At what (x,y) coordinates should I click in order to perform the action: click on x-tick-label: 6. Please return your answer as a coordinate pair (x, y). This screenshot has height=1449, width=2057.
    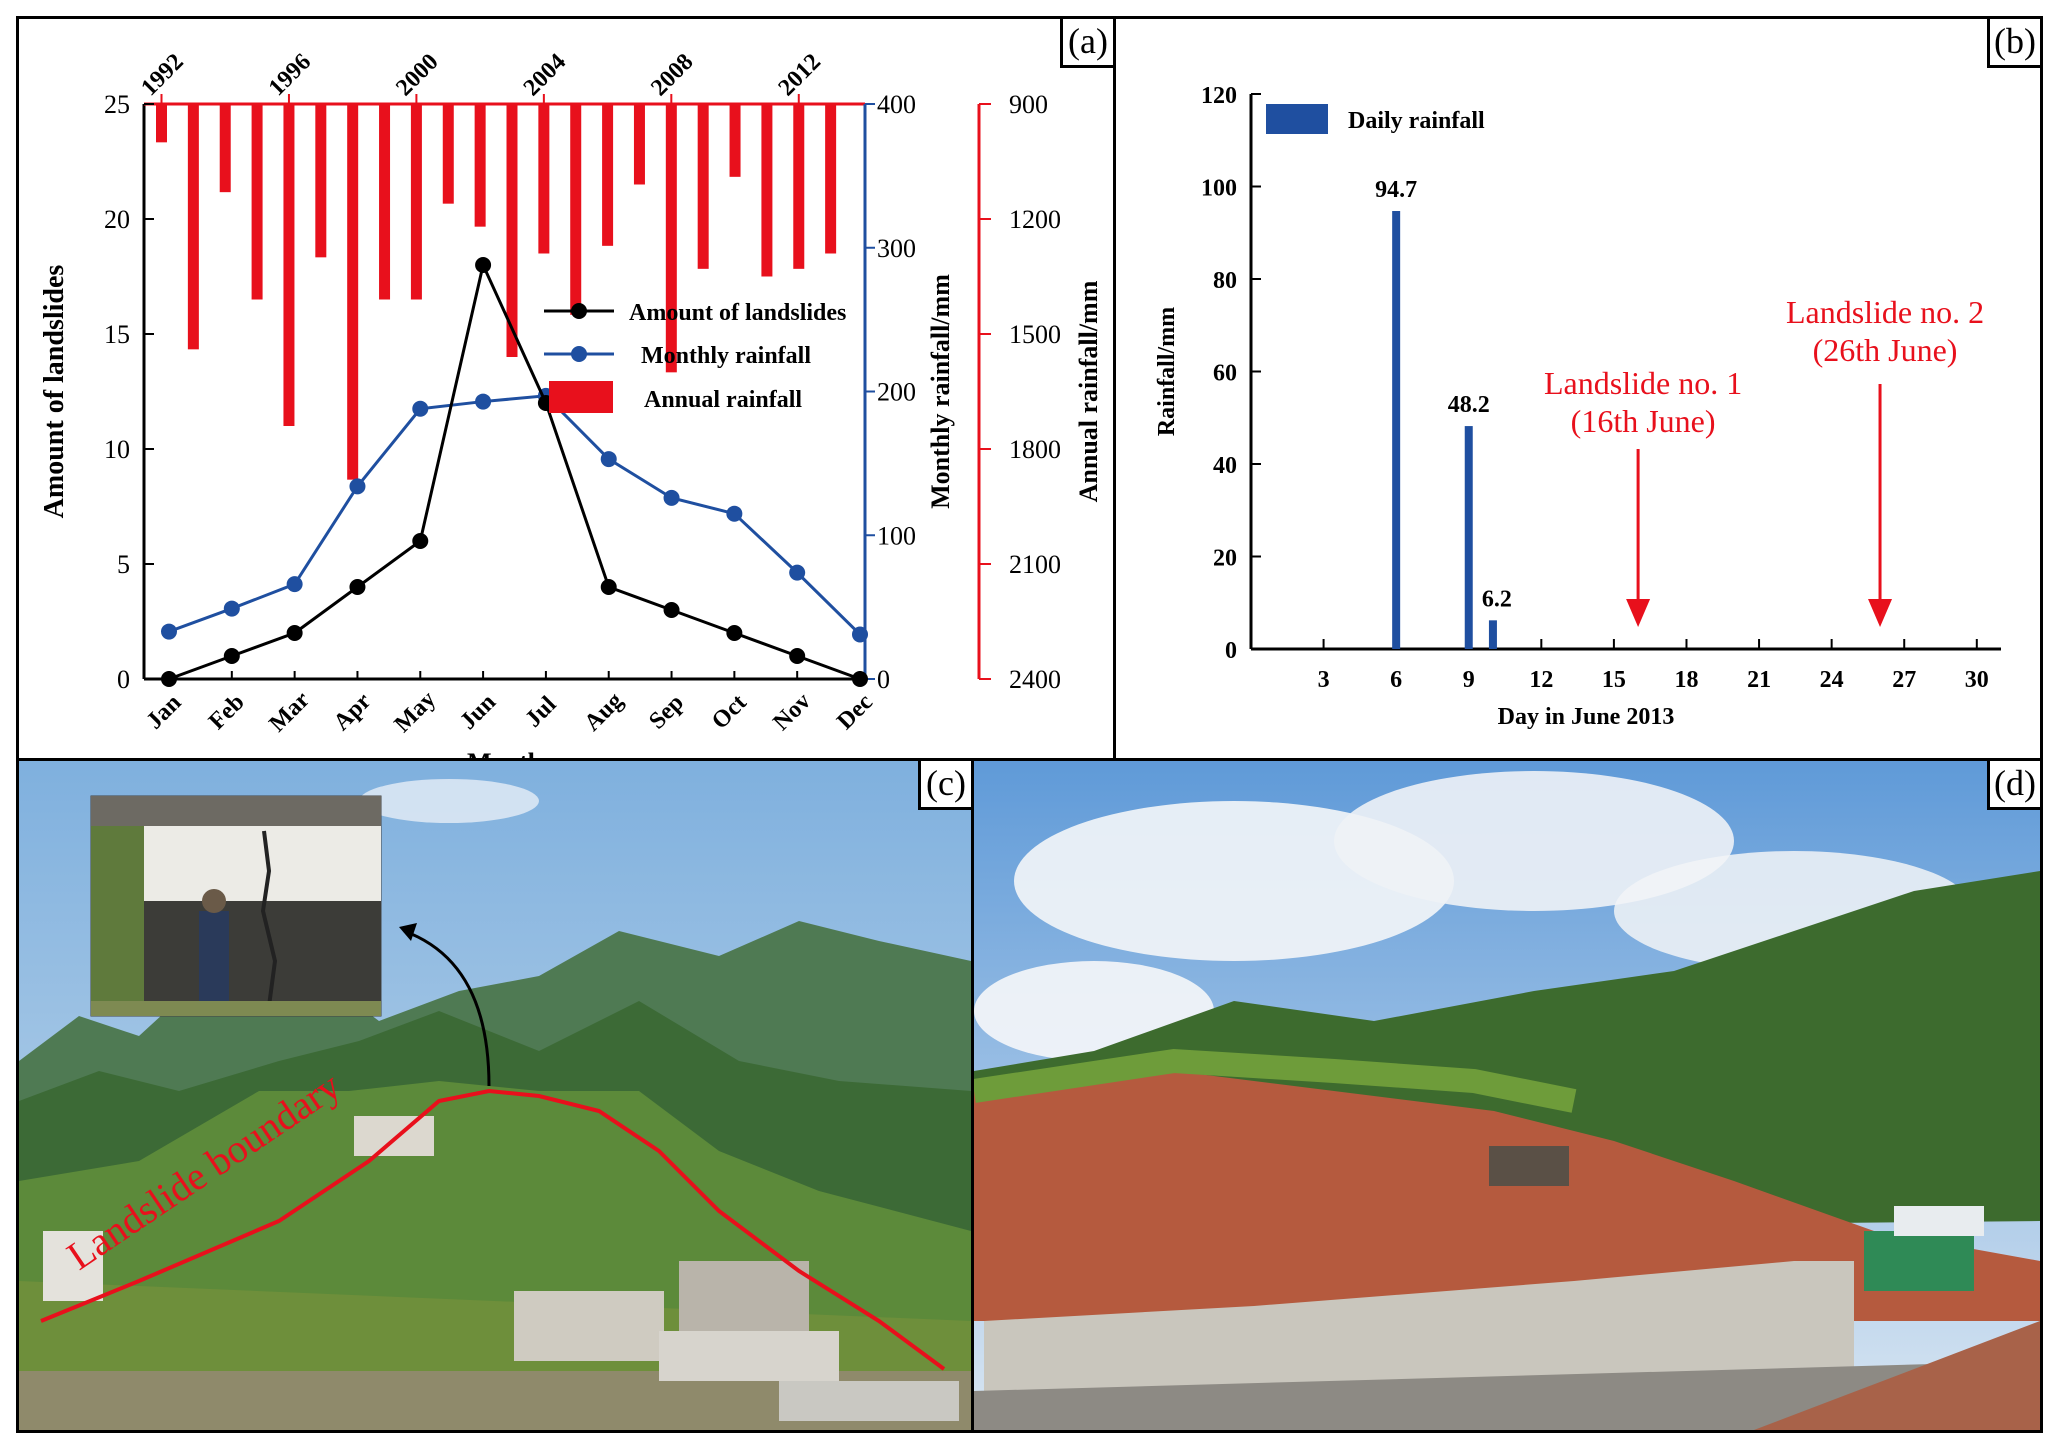
    Looking at the image, I should click on (1396, 680).